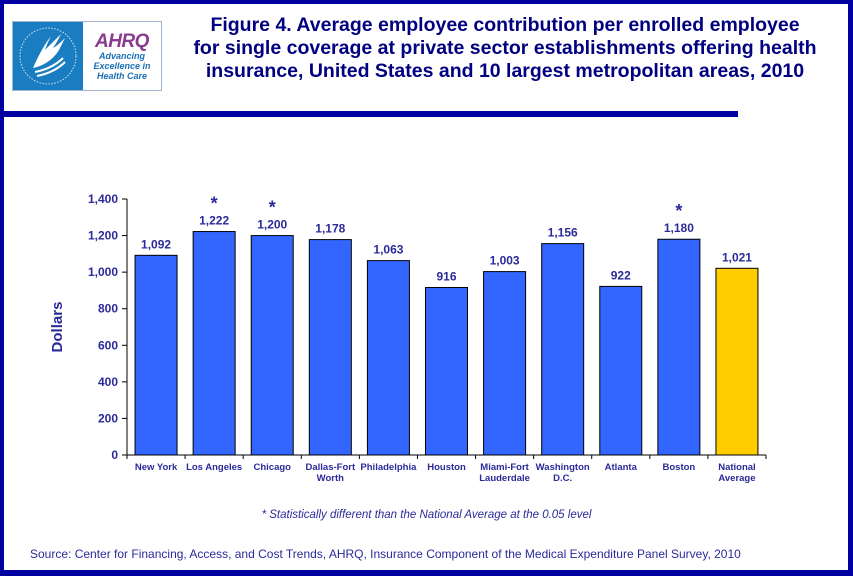  What do you see at coordinates (108, 345) in the screenshot?
I see `y-tick-label: 600` at bounding box center [108, 345].